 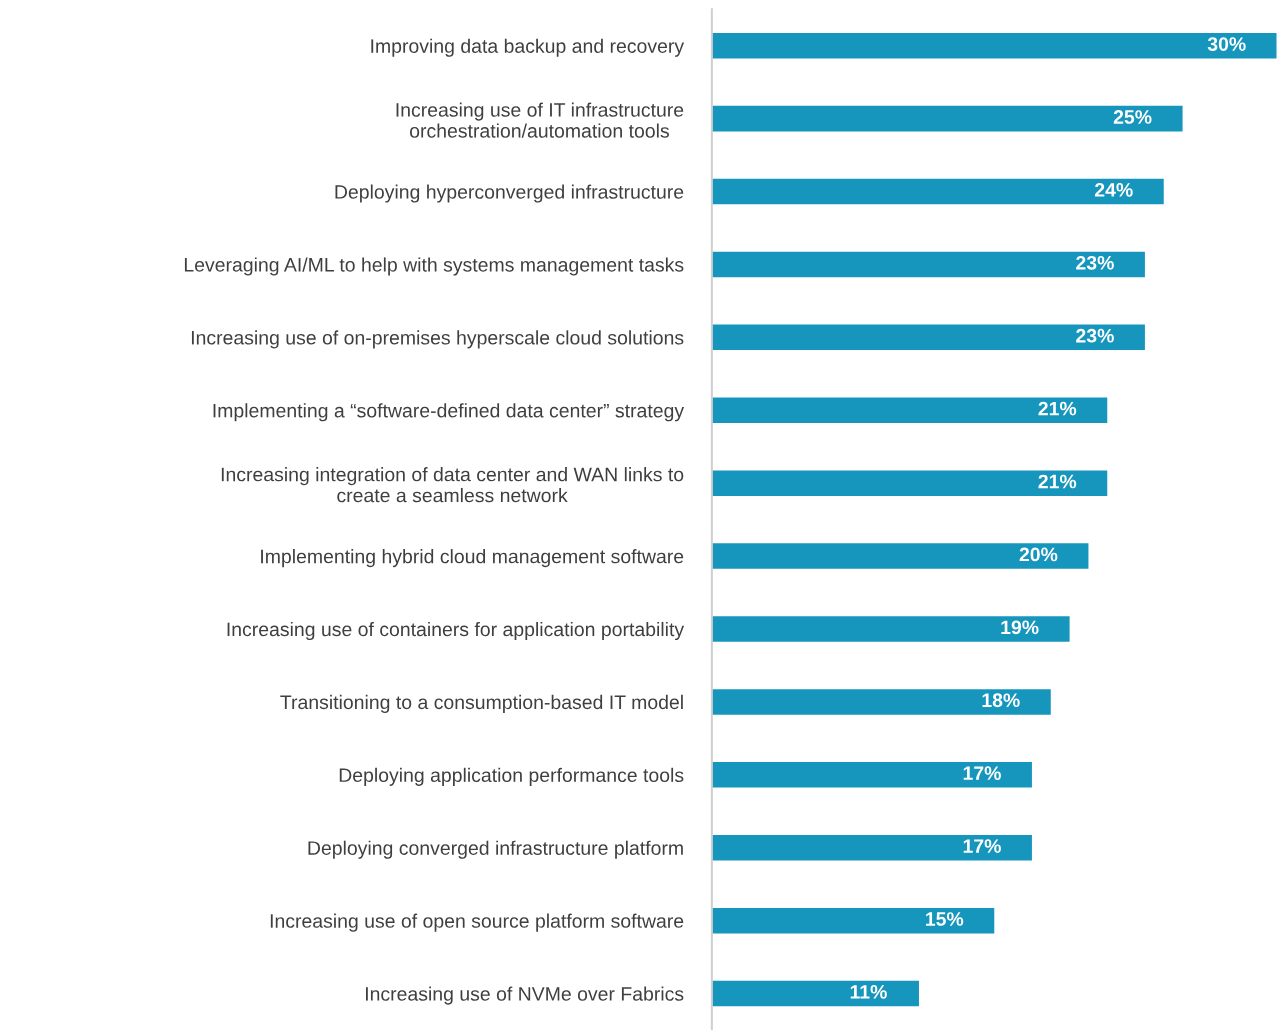 I want to click on y-tick-label: Implementing a “software-defined data center” strategy, so click(x=449, y=412).